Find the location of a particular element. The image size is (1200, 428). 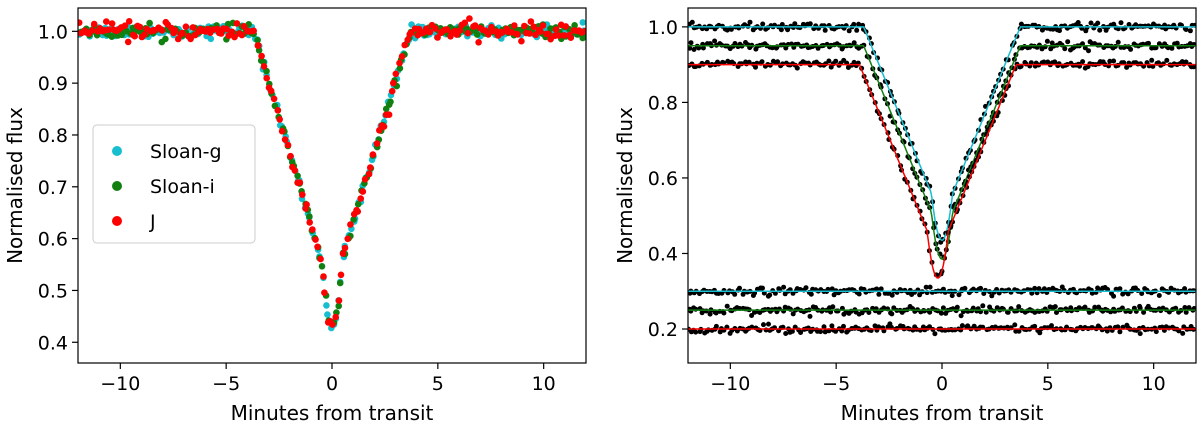

right-y-axis-label: Normalised flux is located at coordinates (625, 185).